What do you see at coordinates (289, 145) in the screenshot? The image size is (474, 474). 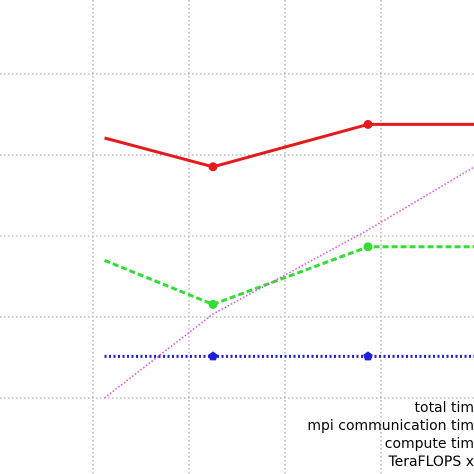 I see `series-line-total-tim` at bounding box center [289, 145].